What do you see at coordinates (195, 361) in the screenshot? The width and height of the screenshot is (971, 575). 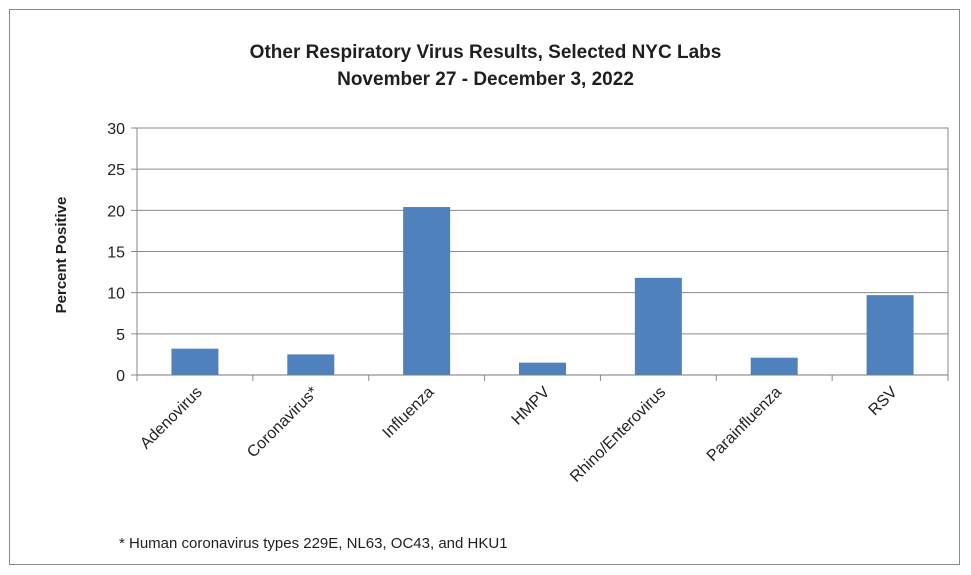 I see `bar-adenovirus` at bounding box center [195, 361].